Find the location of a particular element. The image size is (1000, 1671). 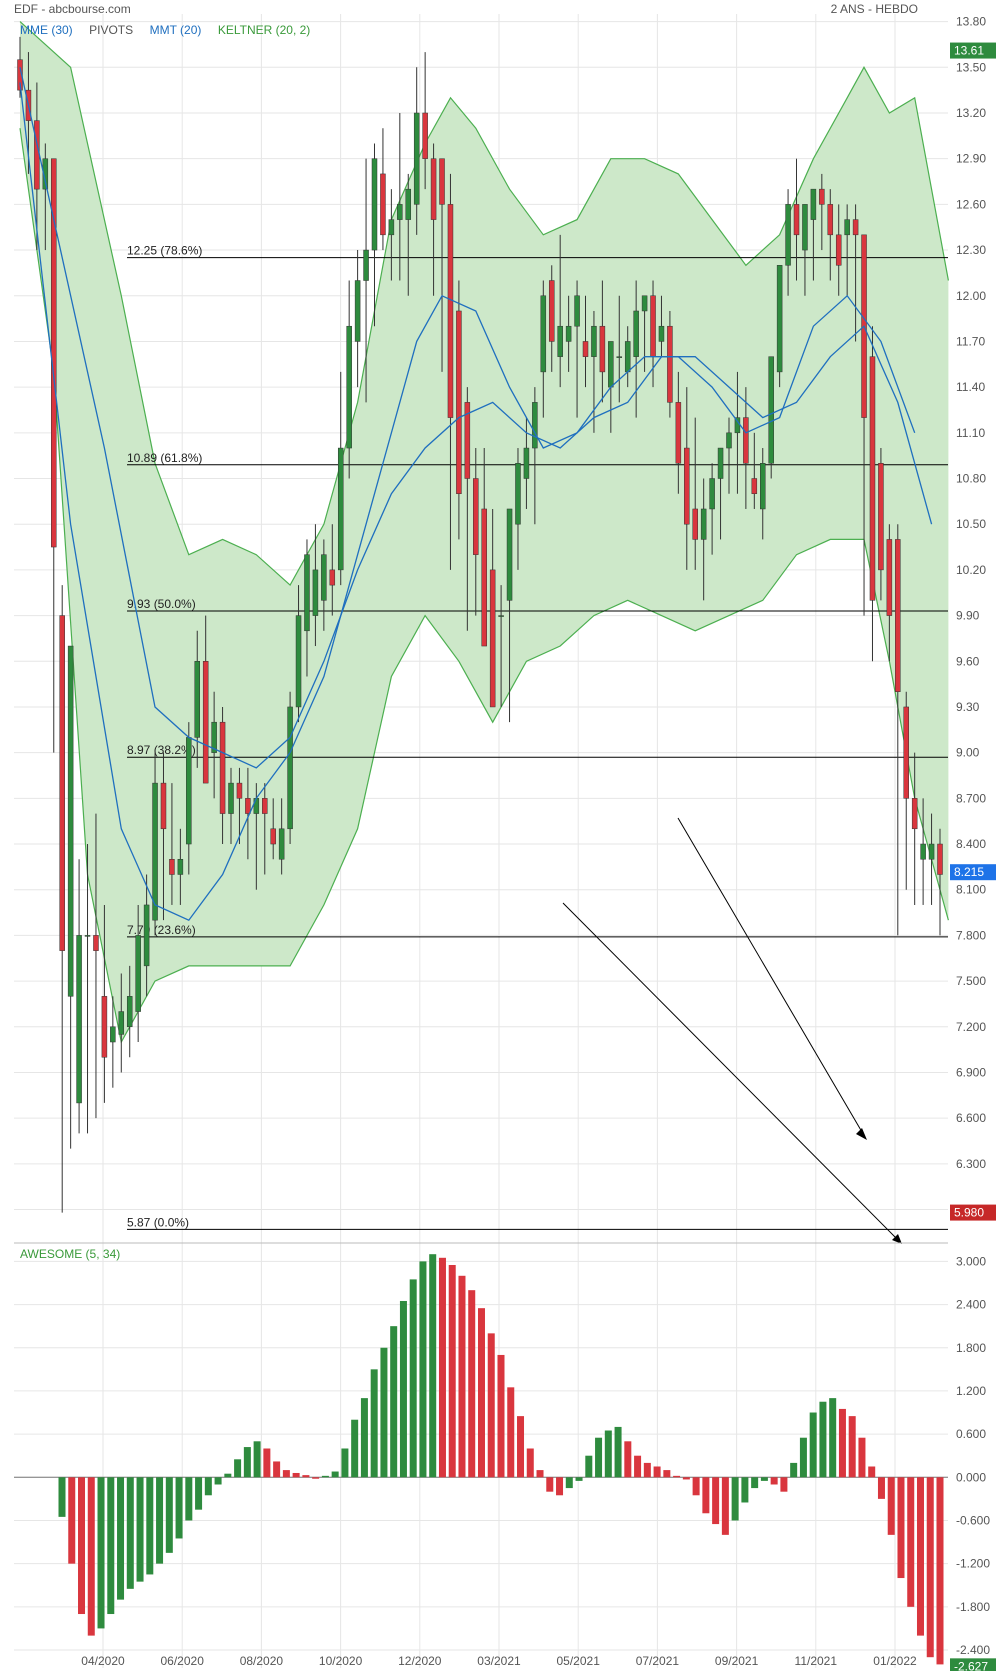

price-tick-label: 9.00 is located at coordinates (968, 753).